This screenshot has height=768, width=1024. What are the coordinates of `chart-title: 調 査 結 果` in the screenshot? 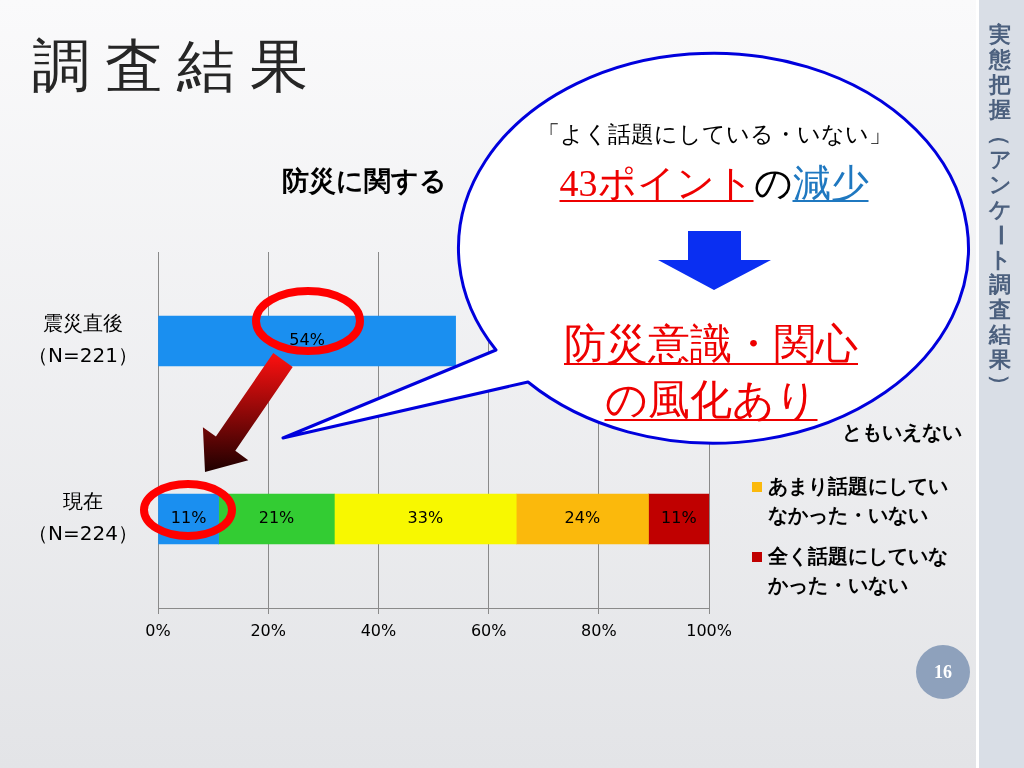 It's located at (170, 66).